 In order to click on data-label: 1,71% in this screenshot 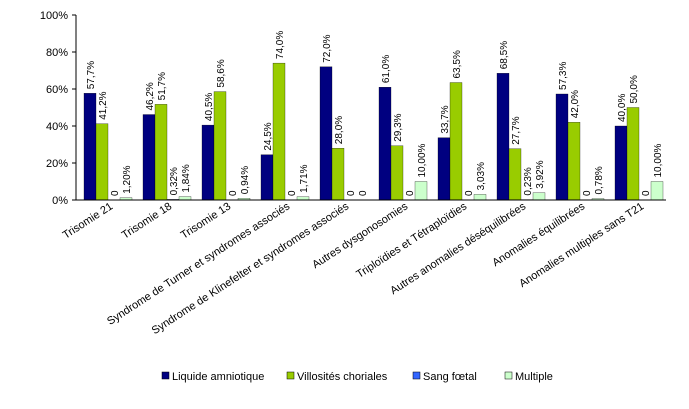, I will do `click(304, 178)`.